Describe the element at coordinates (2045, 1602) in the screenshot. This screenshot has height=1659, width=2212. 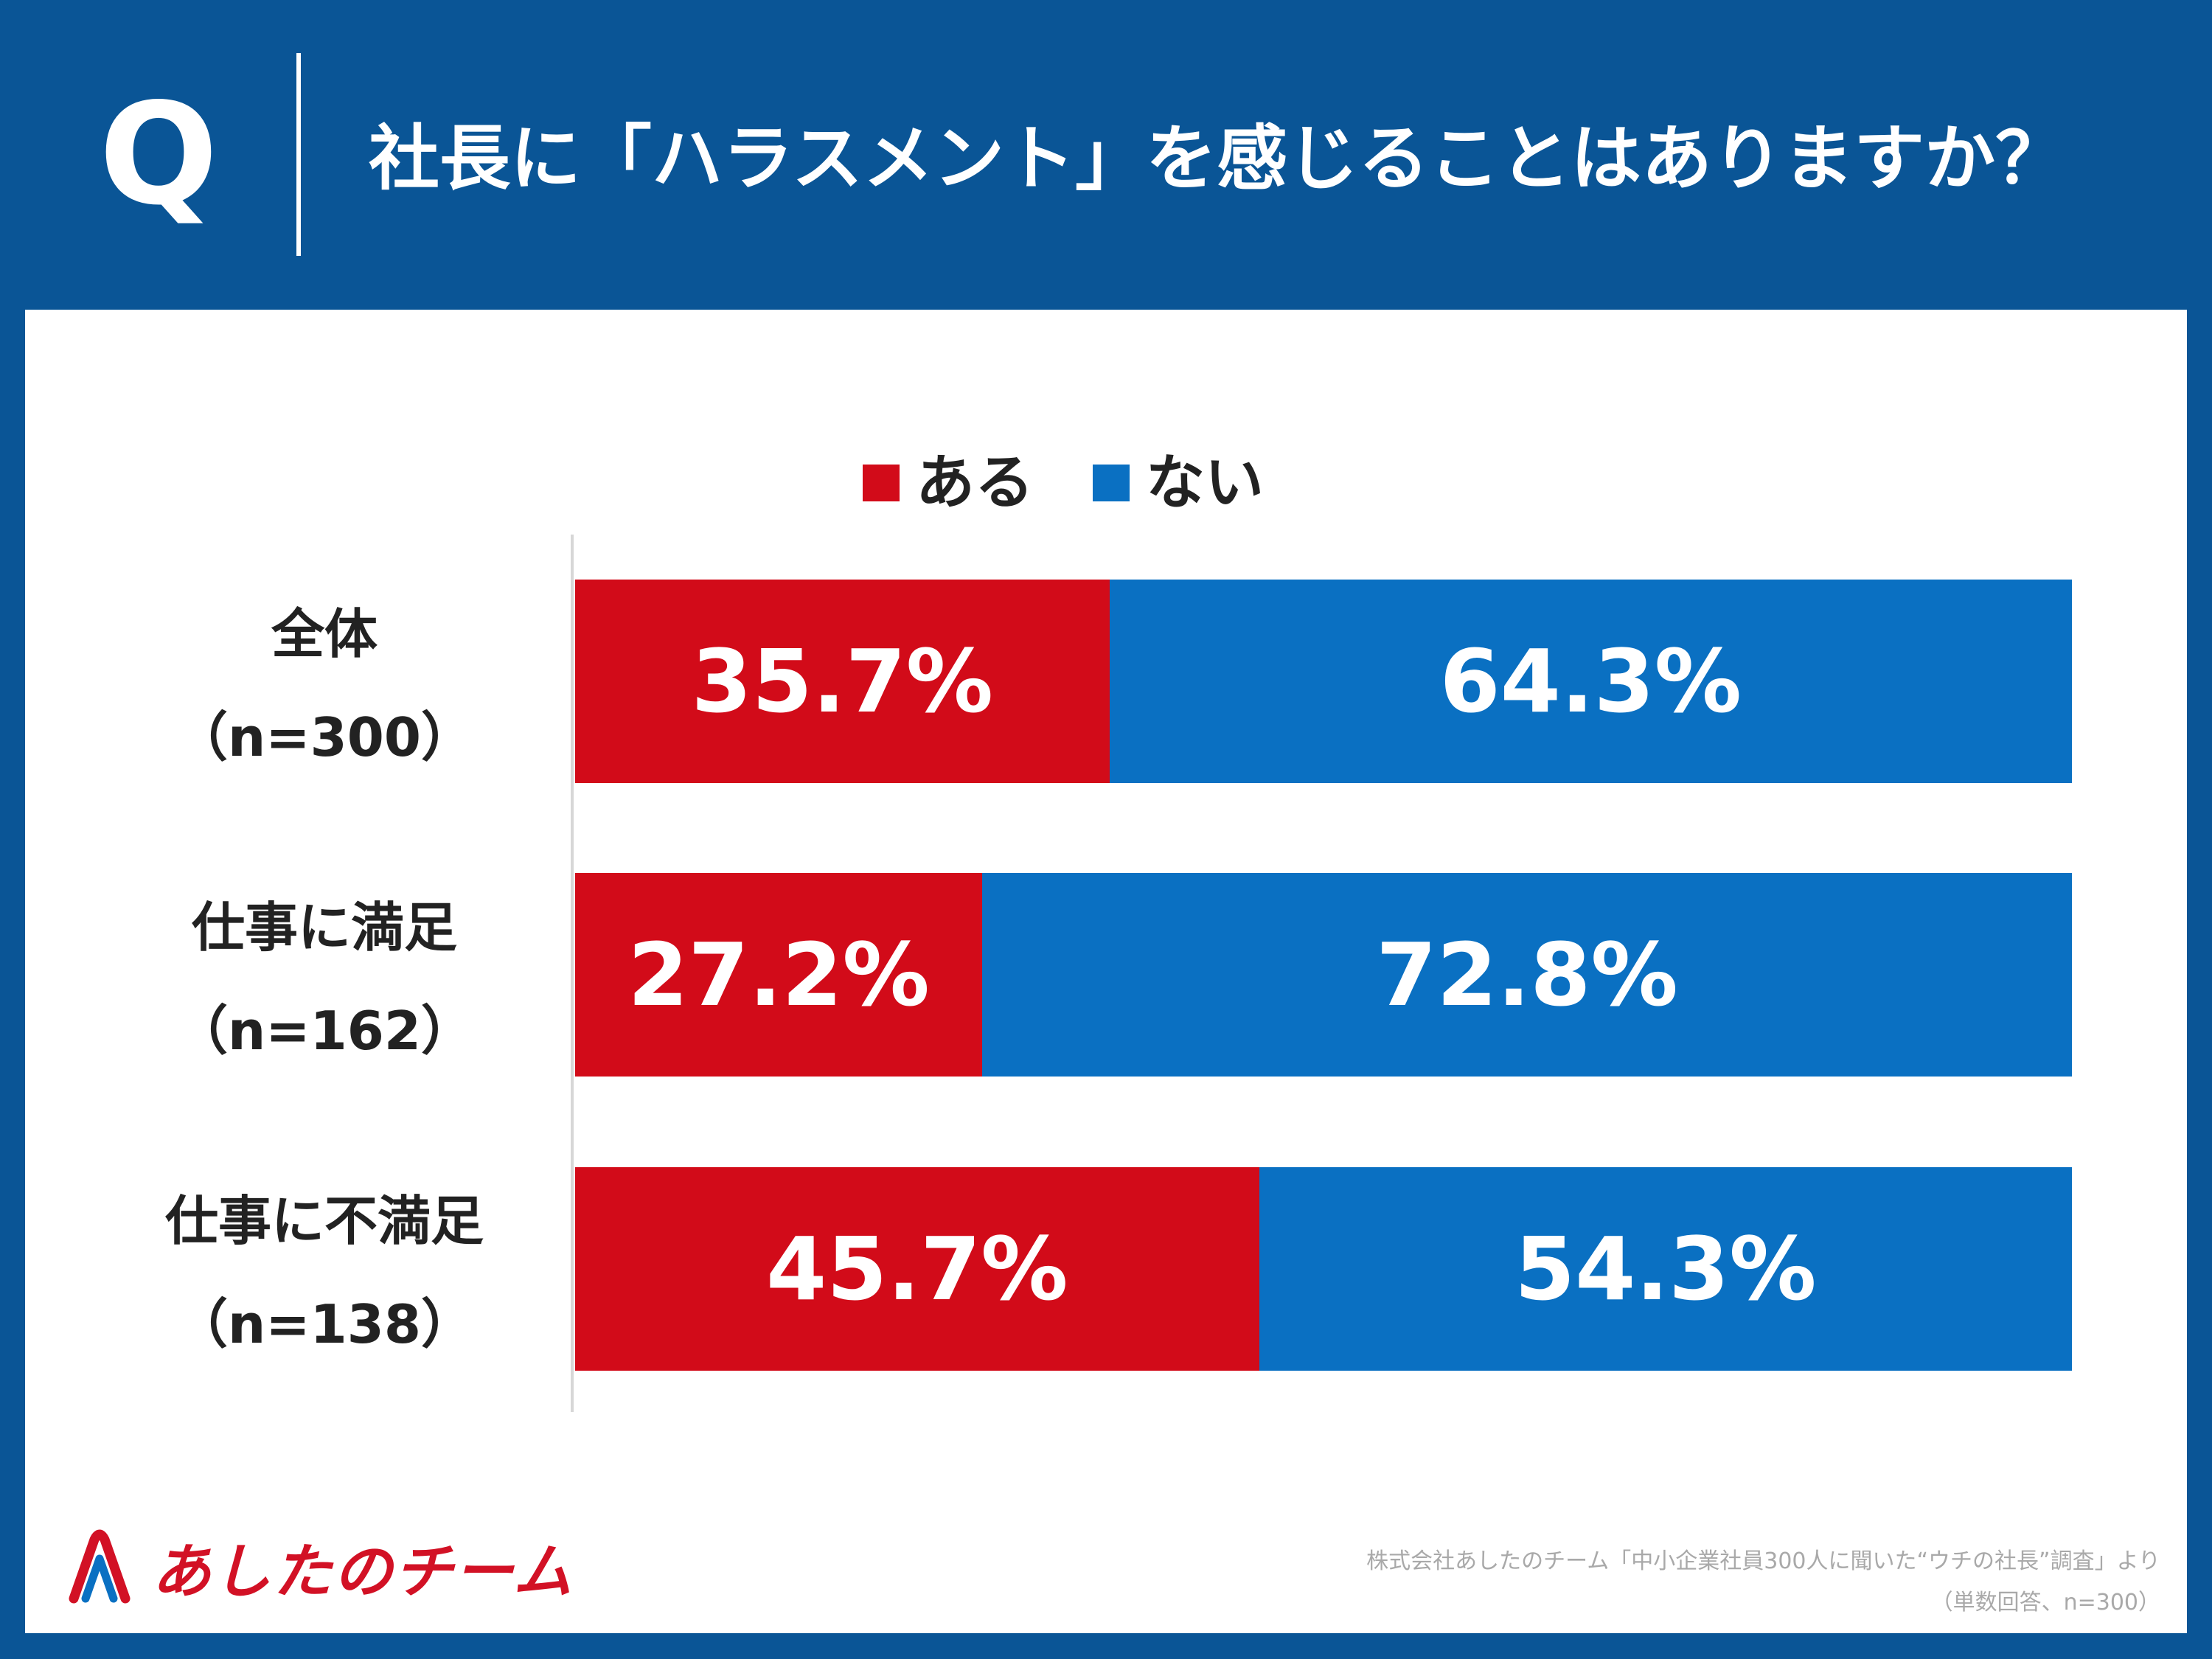
I see `source-line-detail: （単数回答、n=300）` at that location.